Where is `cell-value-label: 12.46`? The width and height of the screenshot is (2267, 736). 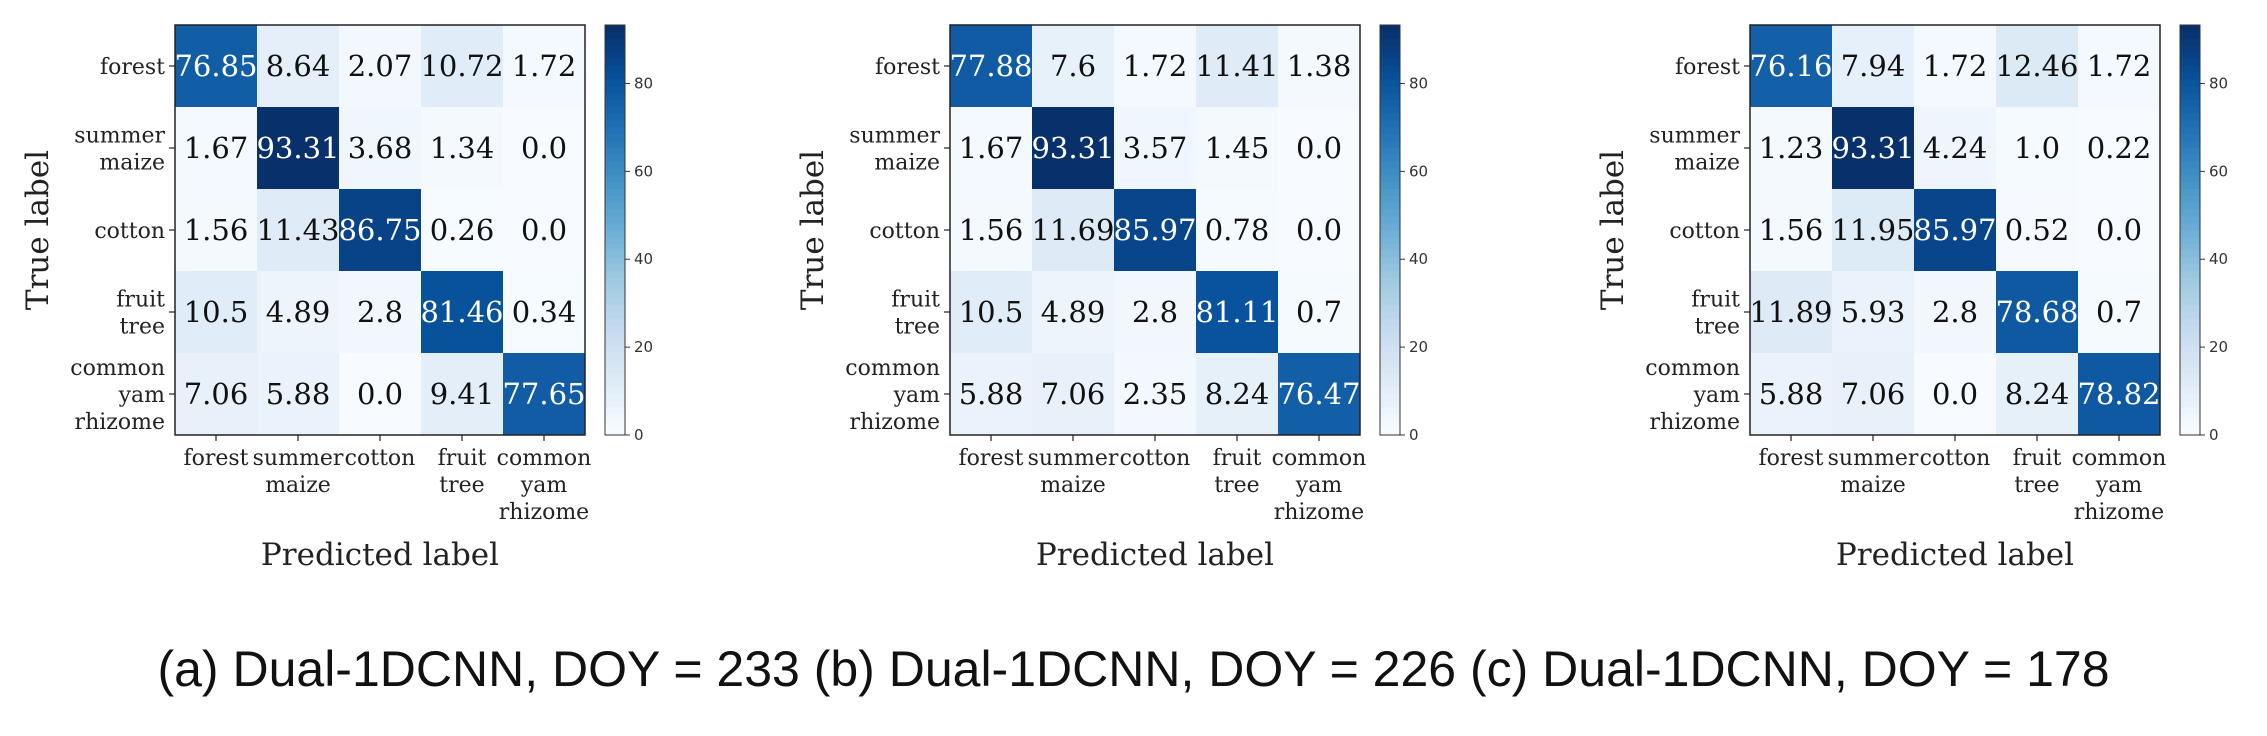 cell-value-label: 12.46 is located at coordinates (2036, 66).